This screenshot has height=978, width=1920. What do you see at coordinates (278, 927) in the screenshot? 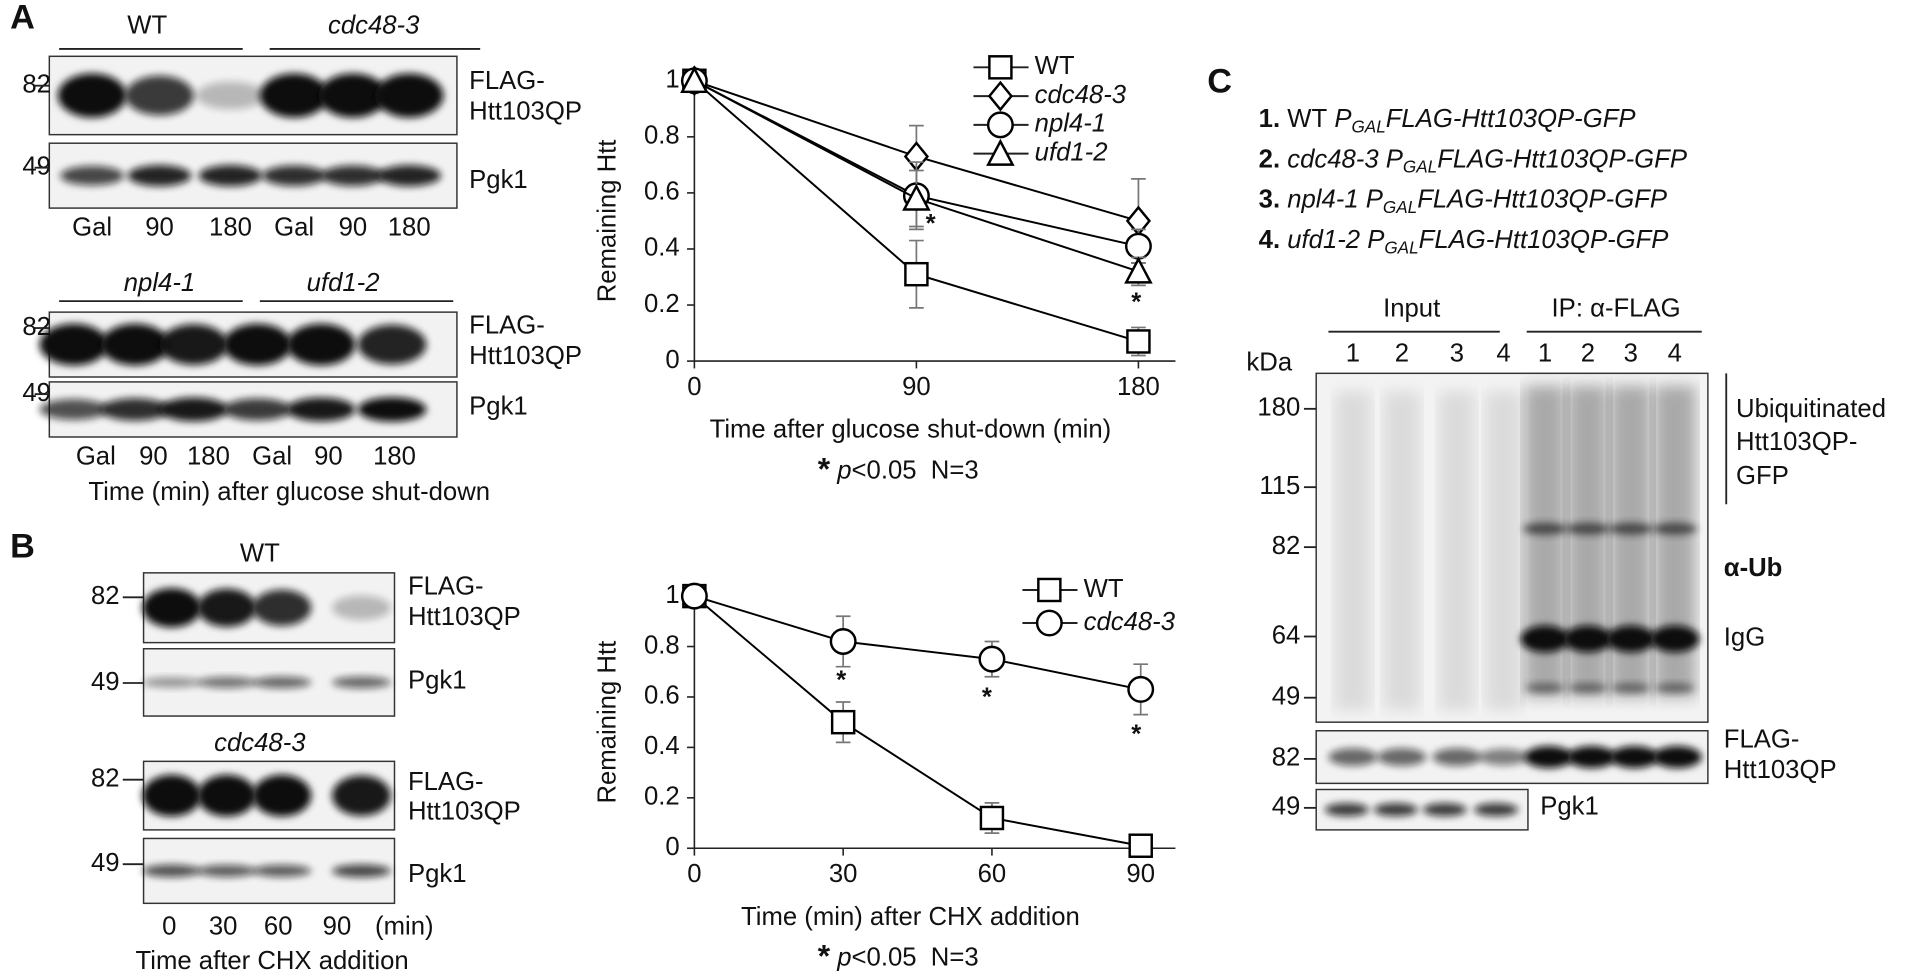
I see `lane-label: 60` at bounding box center [278, 927].